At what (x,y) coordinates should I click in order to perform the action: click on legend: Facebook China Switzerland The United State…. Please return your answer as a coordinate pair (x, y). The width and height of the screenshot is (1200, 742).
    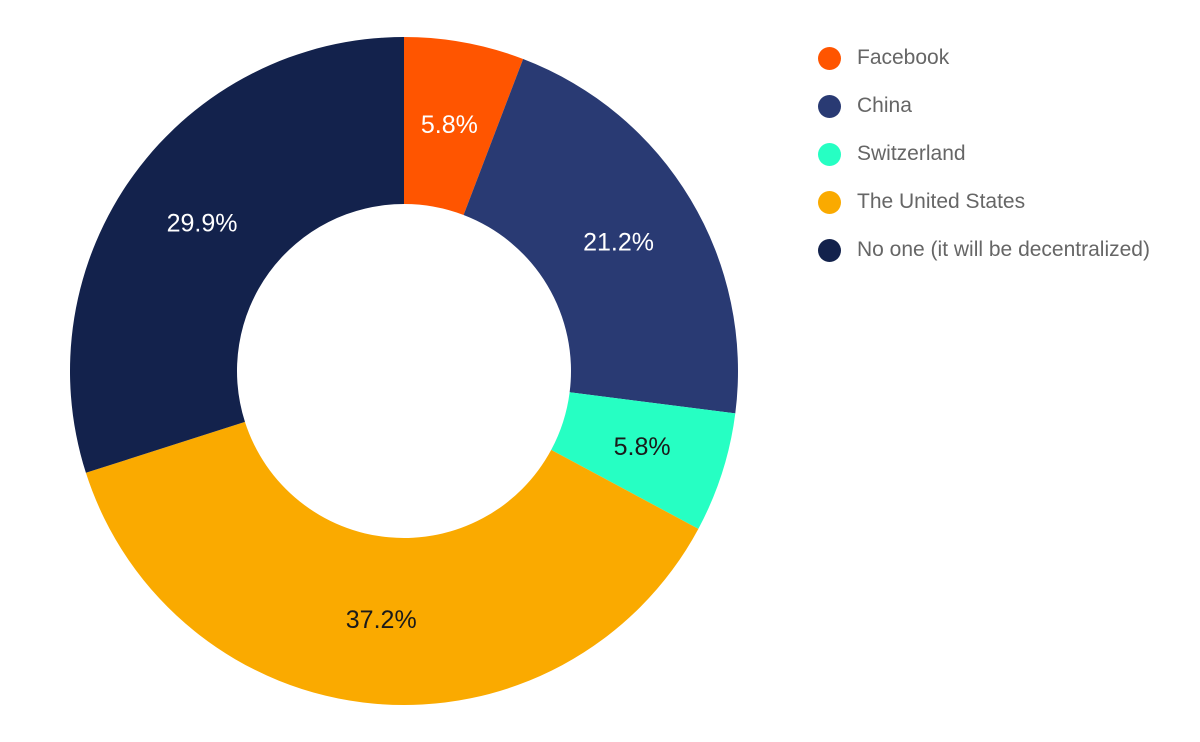
    Looking at the image, I should click on (984, 154).